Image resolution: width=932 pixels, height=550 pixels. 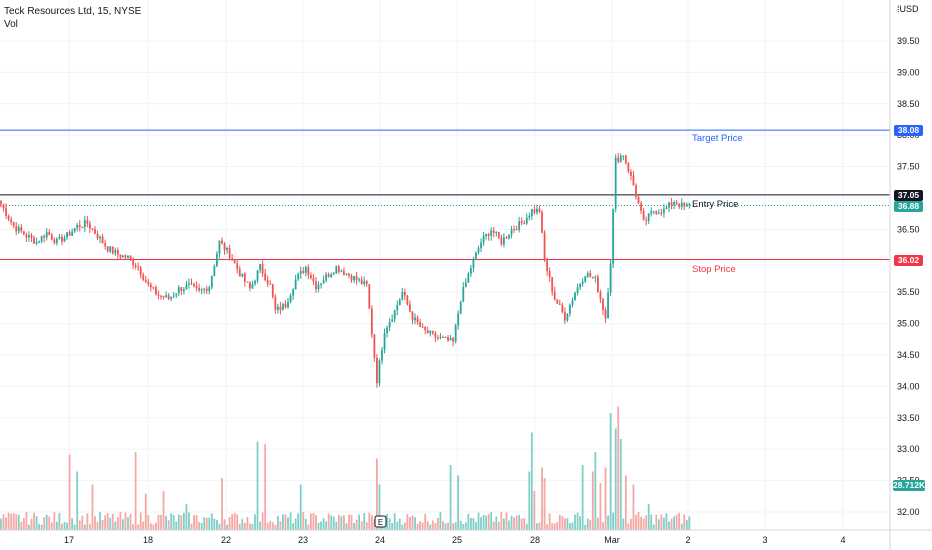 What do you see at coordinates (612, 540) in the screenshot?
I see `time-tick-label: Mar` at bounding box center [612, 540].